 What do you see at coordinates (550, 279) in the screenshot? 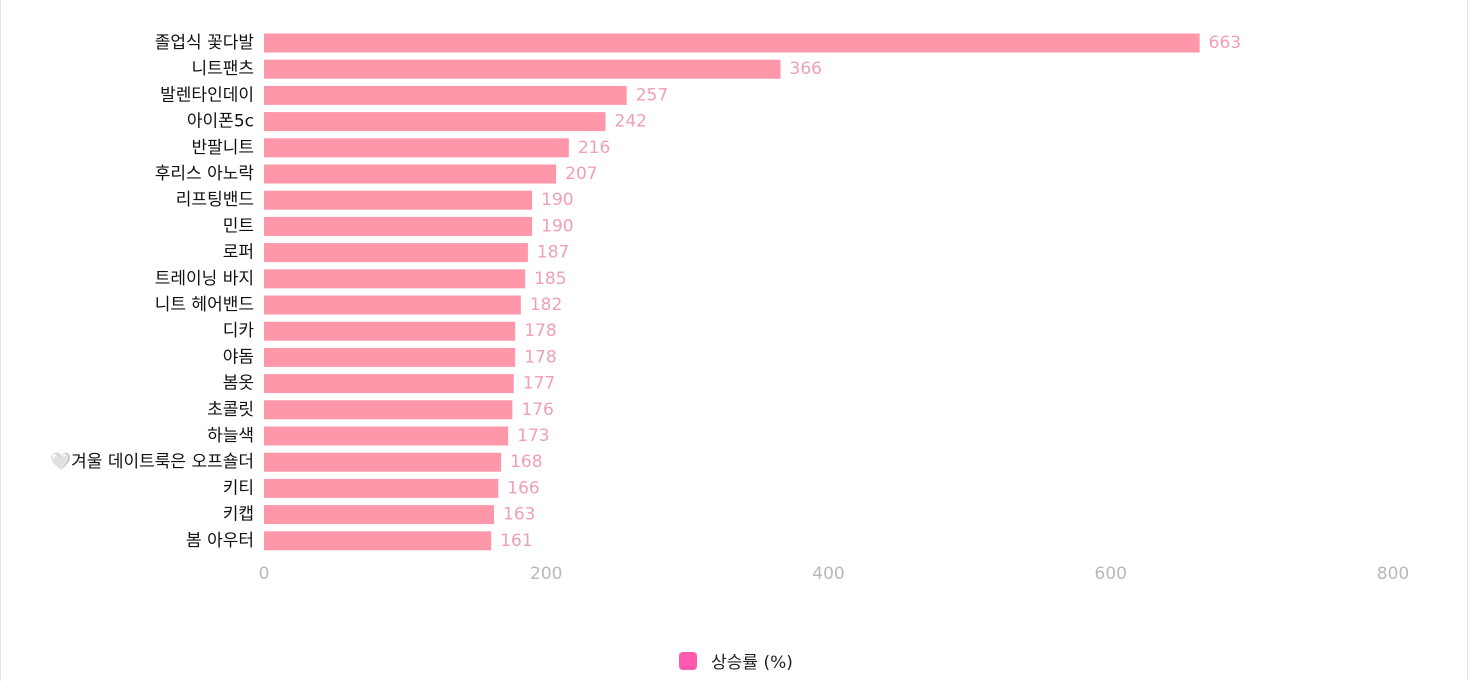
I see `value-label: 185` at bounding box center [550, 279].